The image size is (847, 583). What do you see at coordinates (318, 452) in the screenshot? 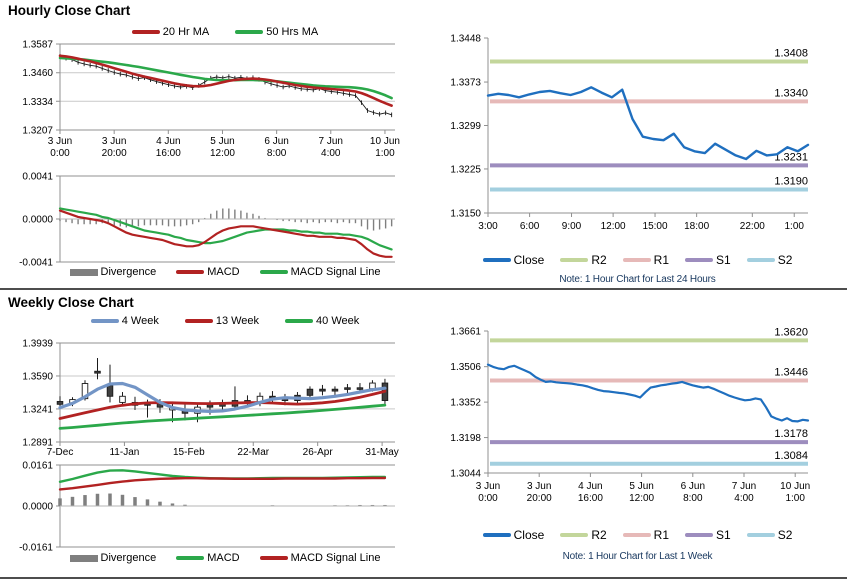
I see `svg-text: 26-Apr` at bounding box center [318, 452].